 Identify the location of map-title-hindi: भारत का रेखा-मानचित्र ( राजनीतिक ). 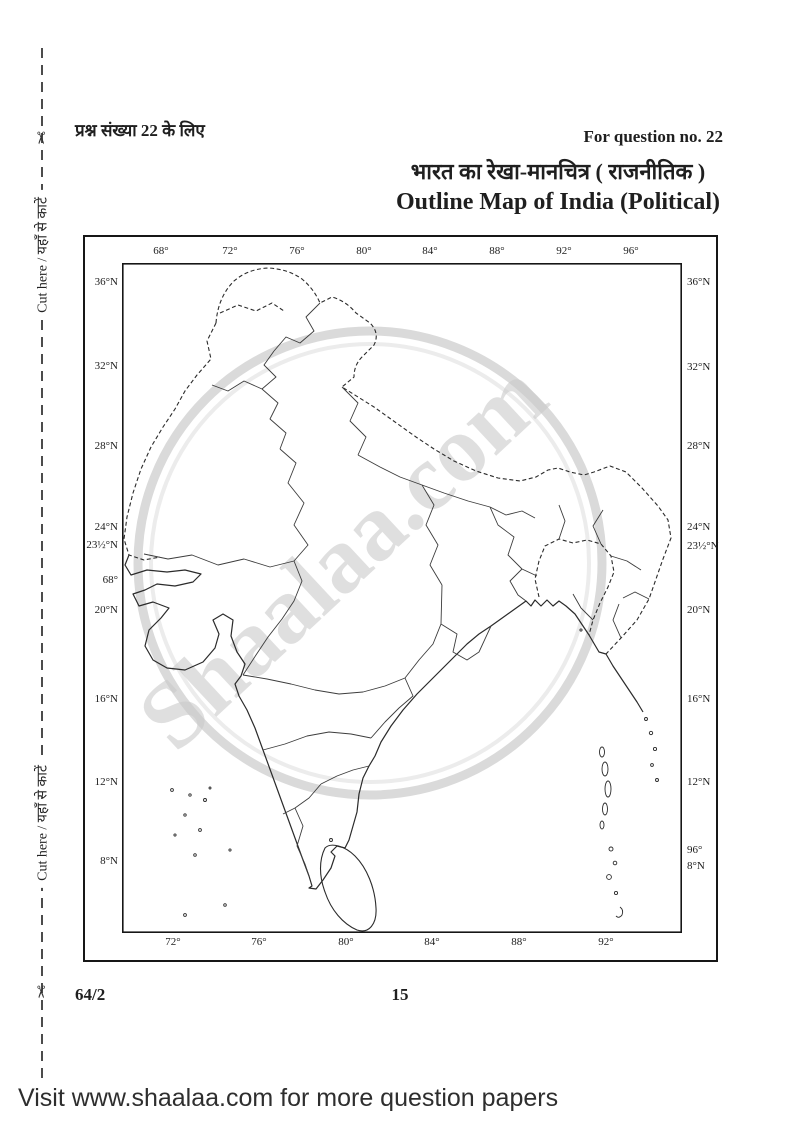
(558, 171).